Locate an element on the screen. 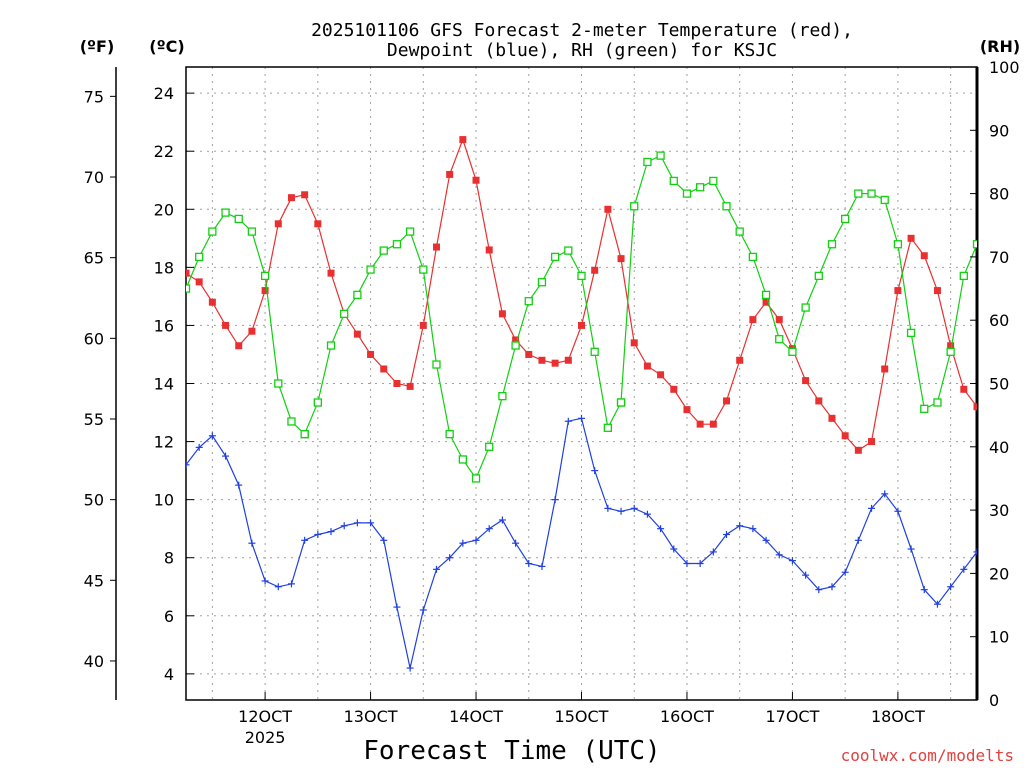  rh-tick-label: 50 is located at coordinates (999, 384).